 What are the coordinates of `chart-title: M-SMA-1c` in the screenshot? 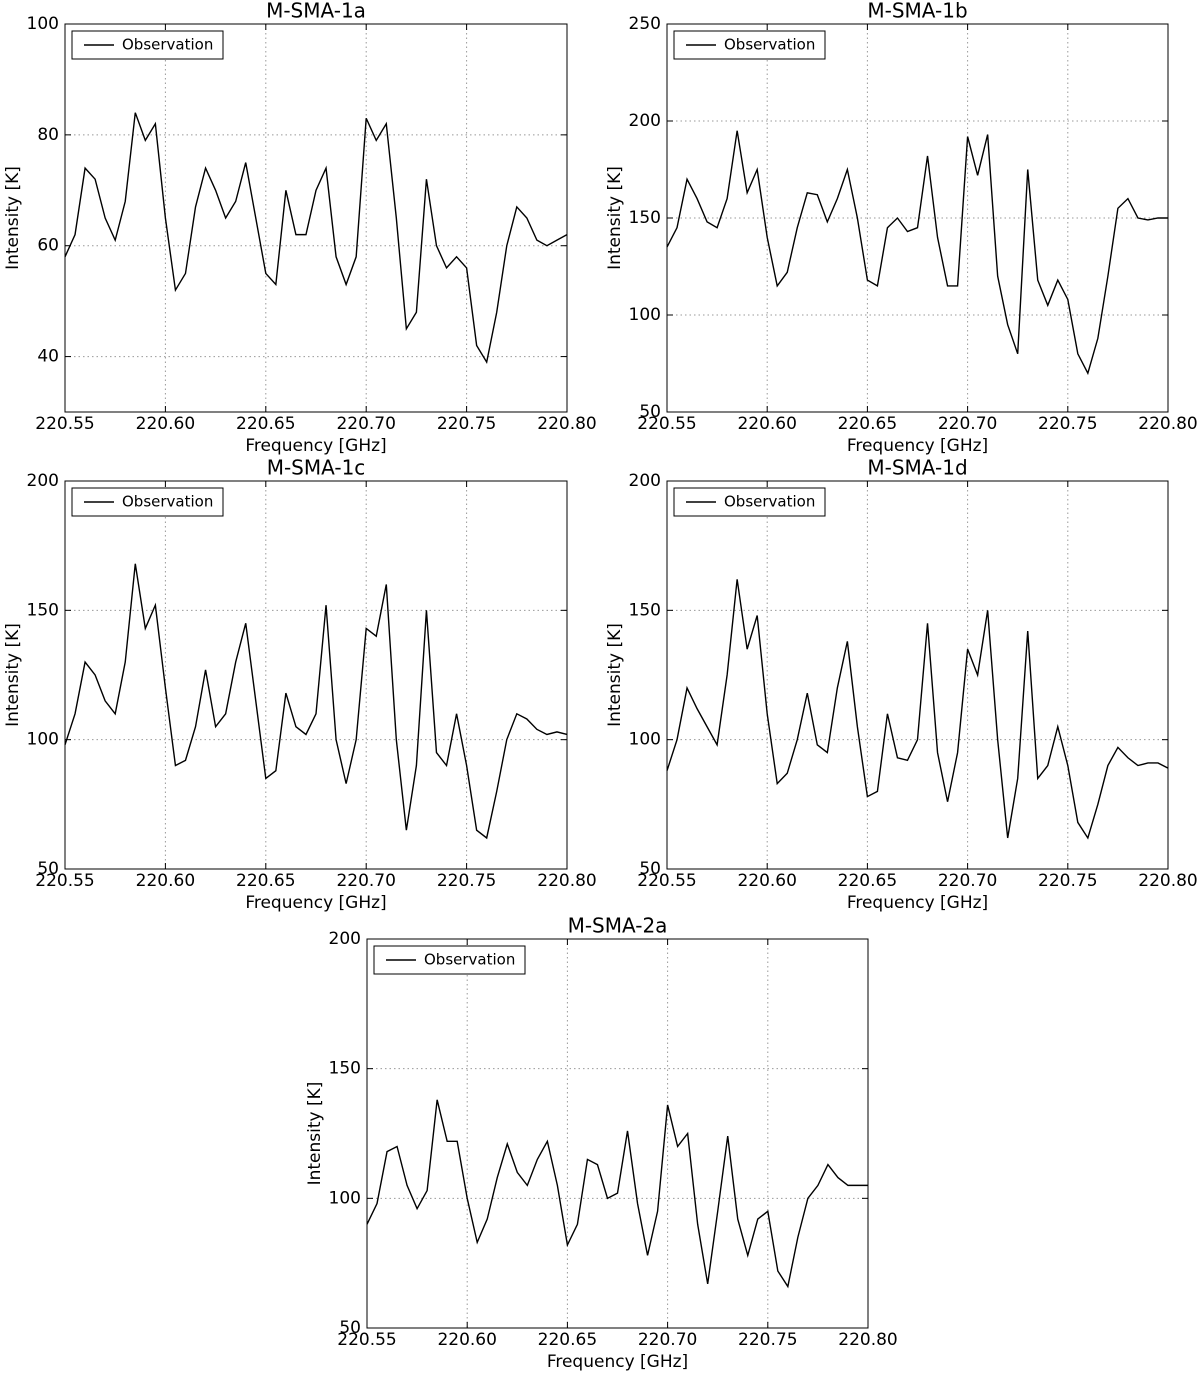 It's located at (316, 468).